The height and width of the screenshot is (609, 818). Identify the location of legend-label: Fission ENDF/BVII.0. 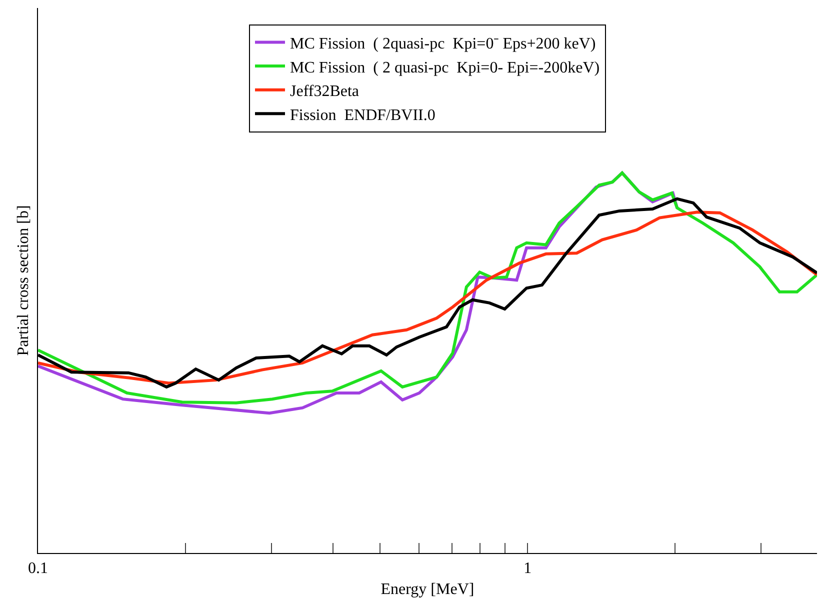
(363, 115).